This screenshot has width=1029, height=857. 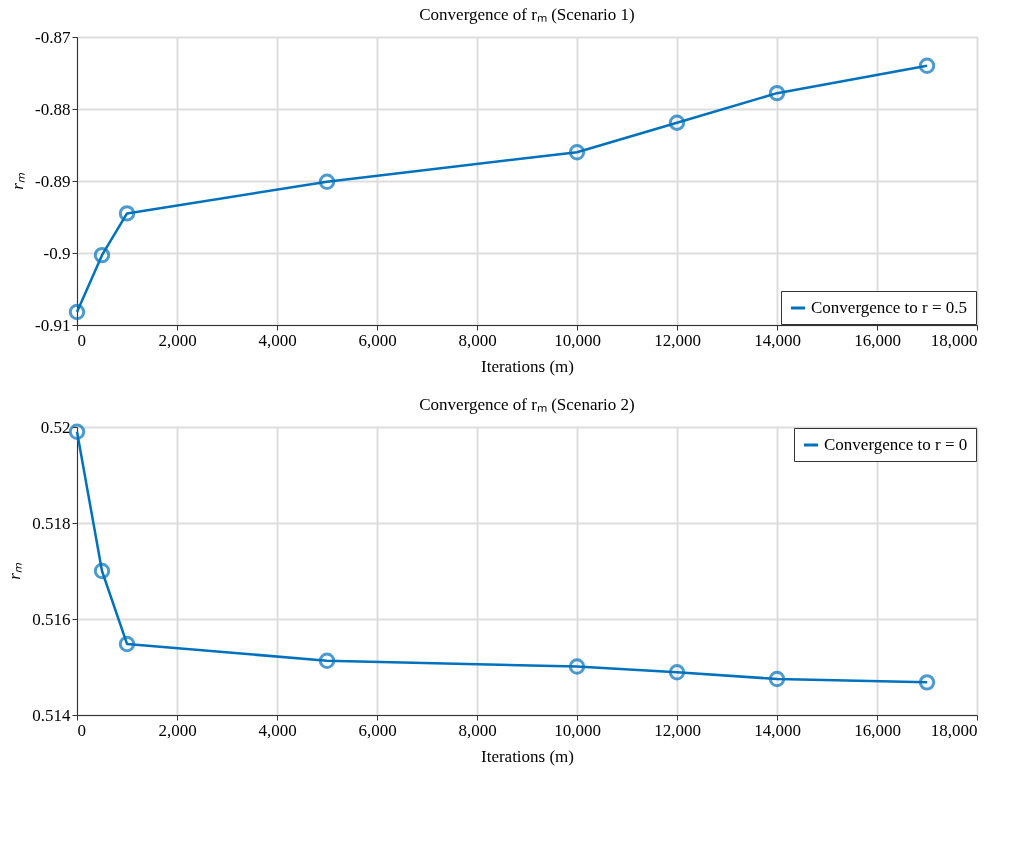 What do you see at coordinates (527, 404) in the screenshot?
I see `chart-title: Convergence of rₘ (Scenario 2)` at bounding box center [527, 404].